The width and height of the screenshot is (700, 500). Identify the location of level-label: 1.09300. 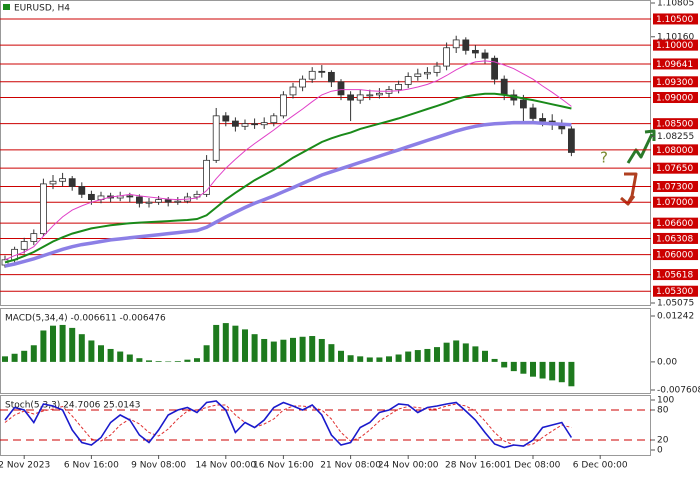
(674, 83).